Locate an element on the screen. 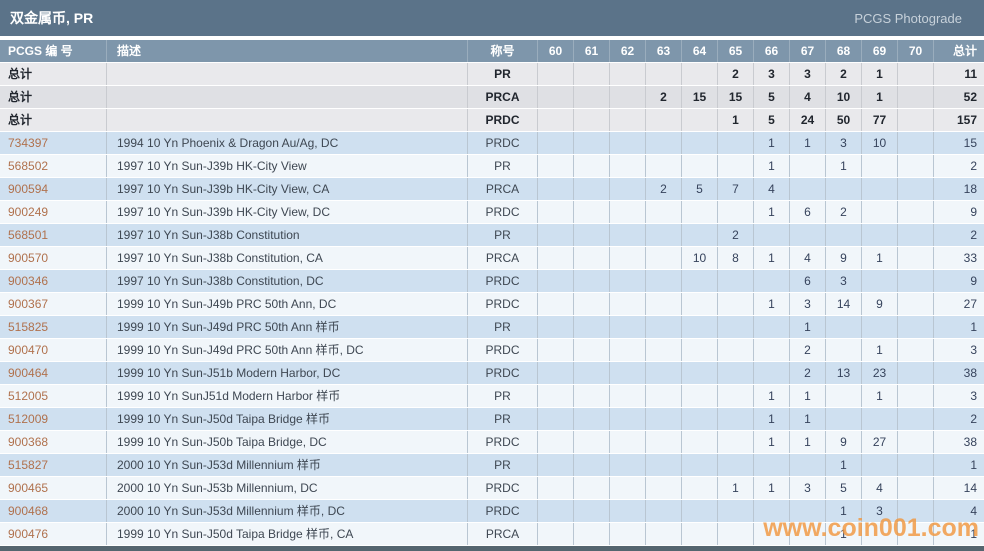 This screenshot has height=551, width=984. pcgs-number-link: 568501 is located at coordinates (28, 235).